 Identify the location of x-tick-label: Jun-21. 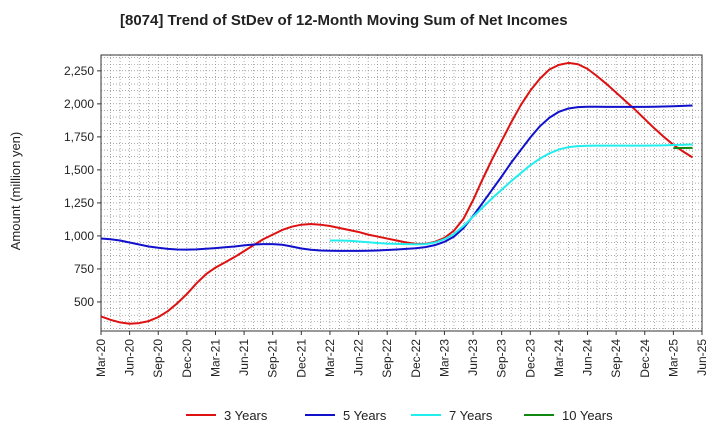
(244, 357).